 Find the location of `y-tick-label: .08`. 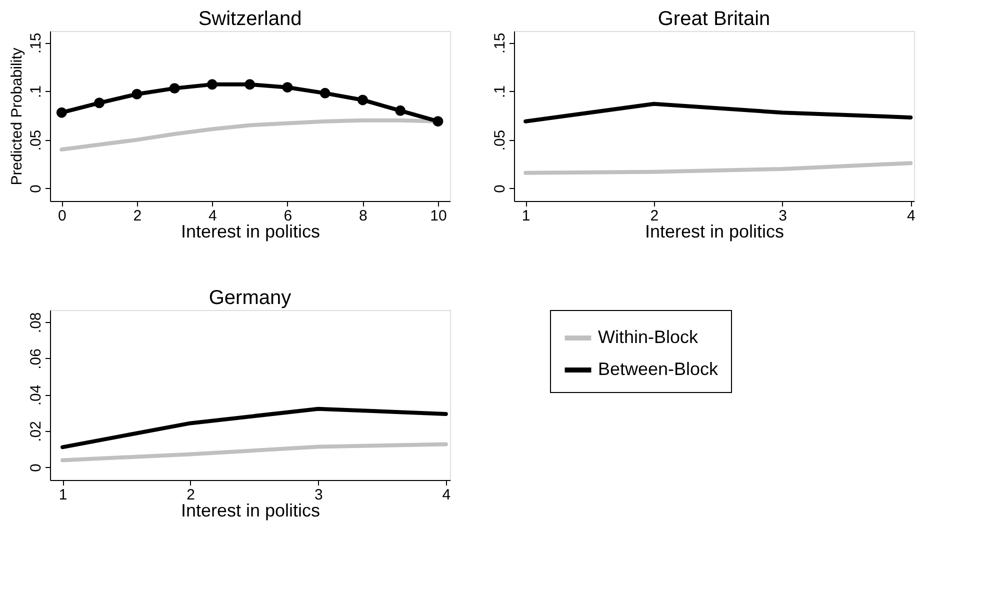

y-tick-label: .08 is located at coordinates (36, 323).